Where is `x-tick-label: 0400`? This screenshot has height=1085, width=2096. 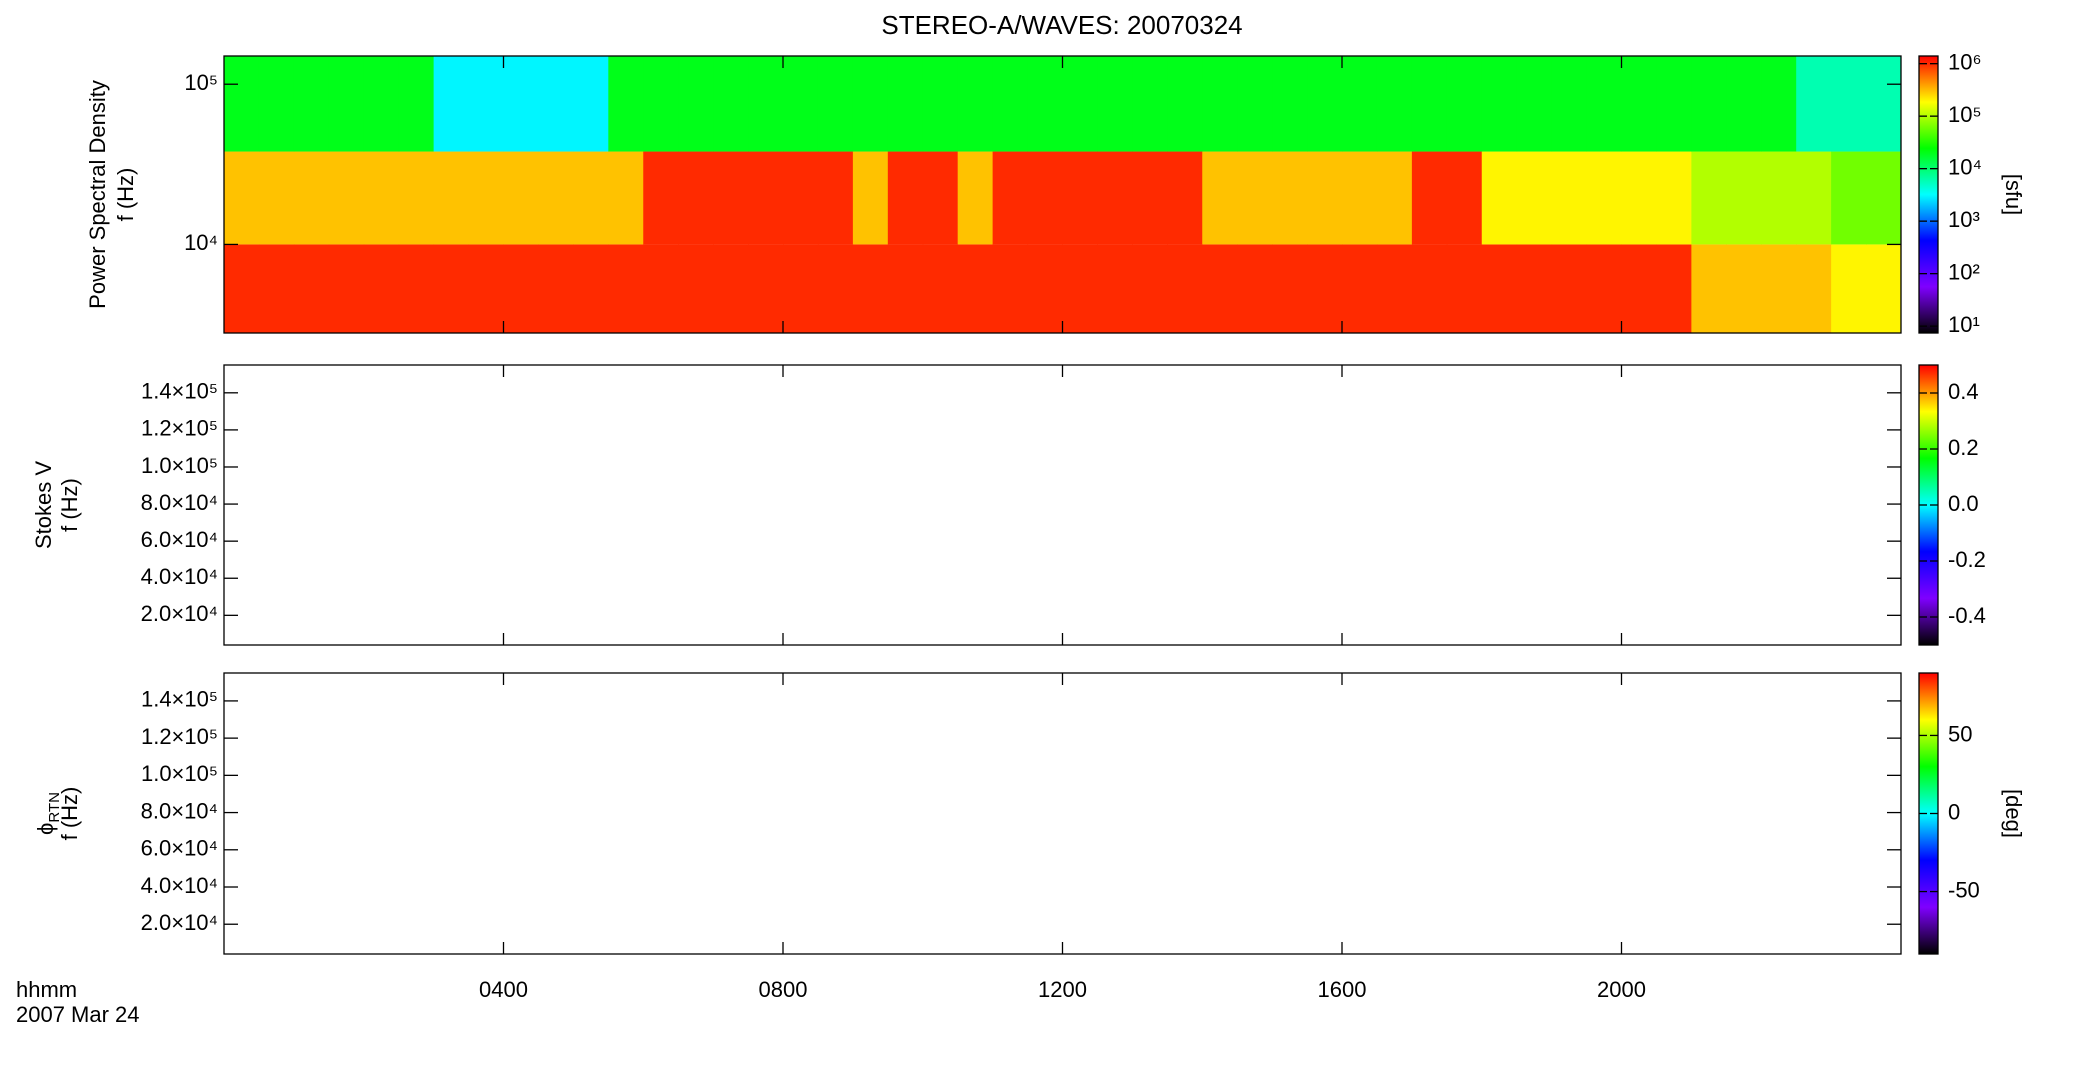
x-tick-label: 0400 is located at coordinates (503, 989).